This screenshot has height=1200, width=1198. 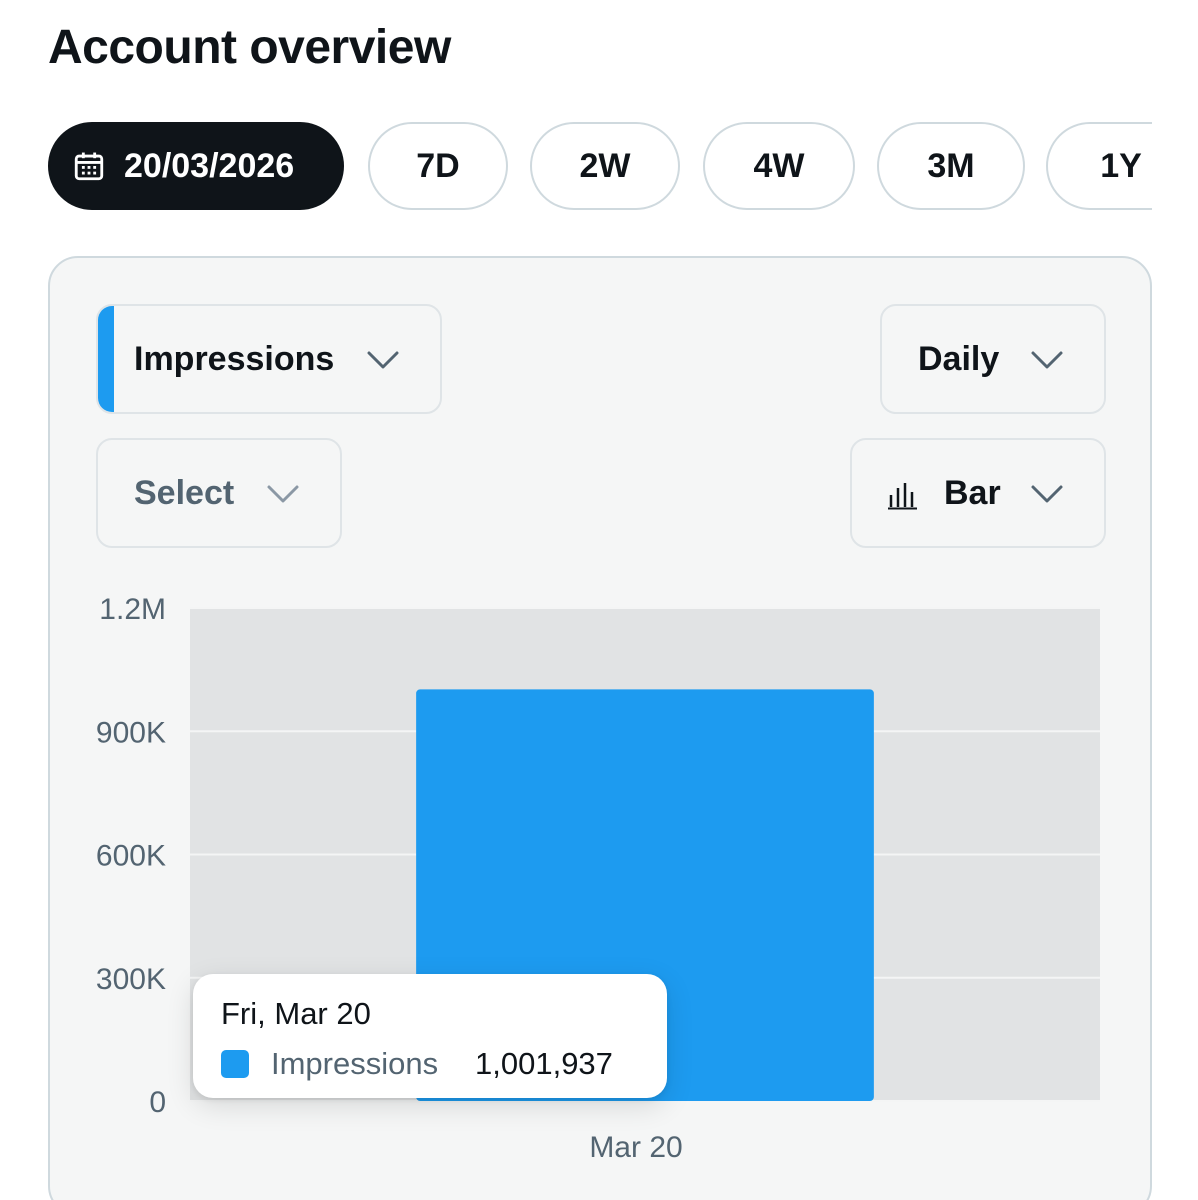 I want to click on y-tick-label: 1.2M, so click(x=132, y=609).